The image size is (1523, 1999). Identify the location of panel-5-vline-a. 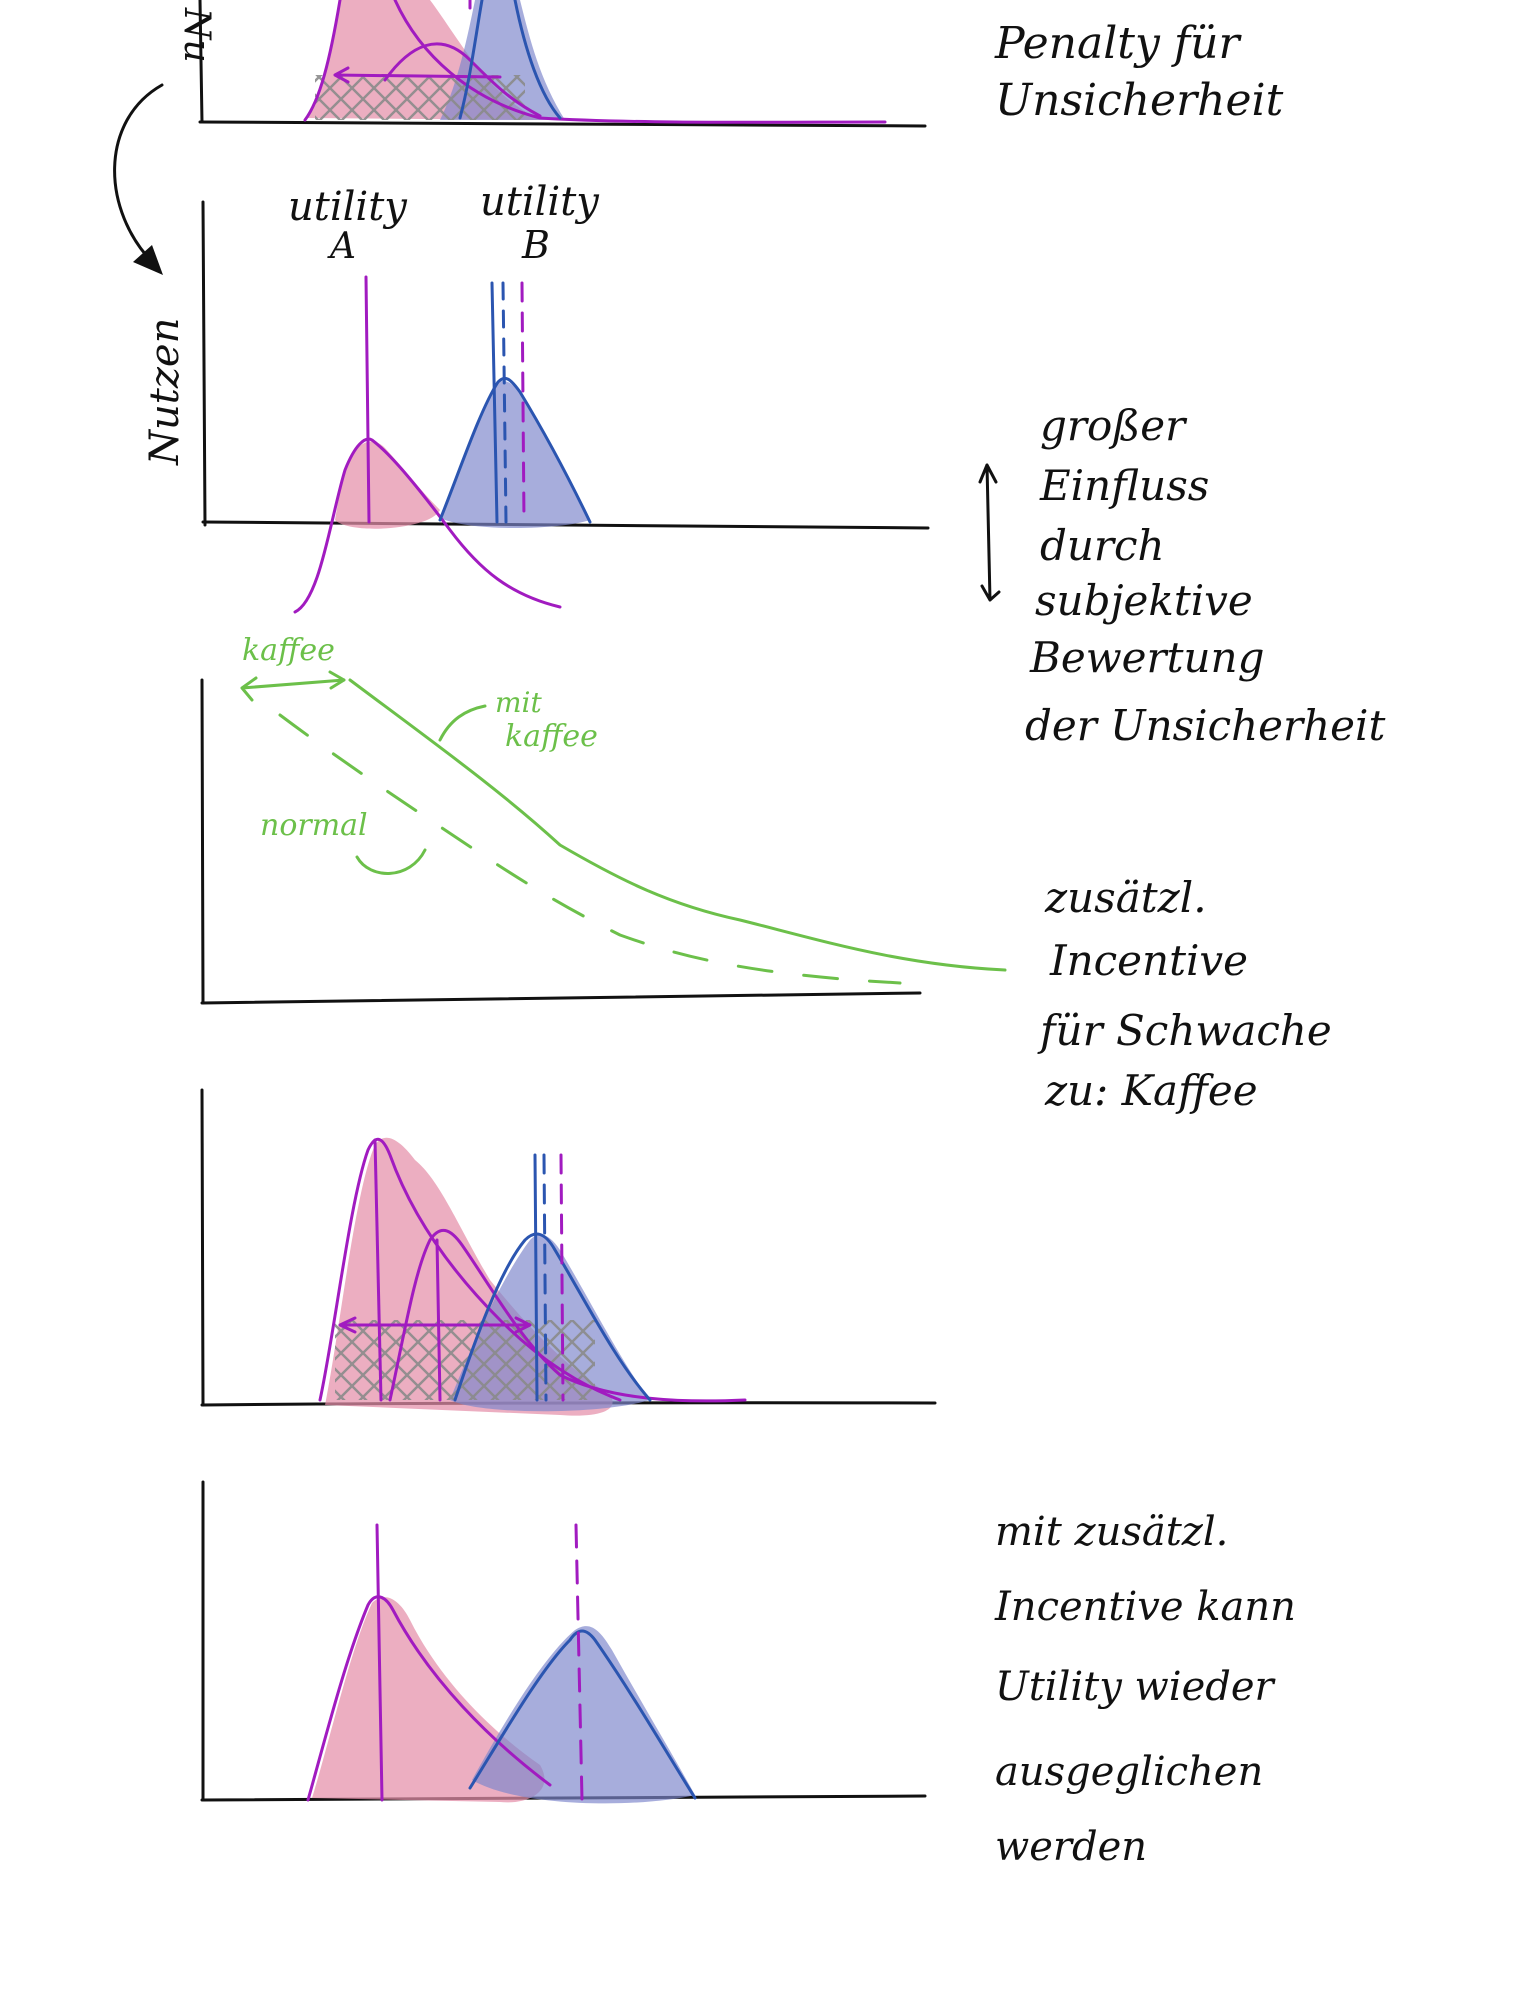
(379, 1662).